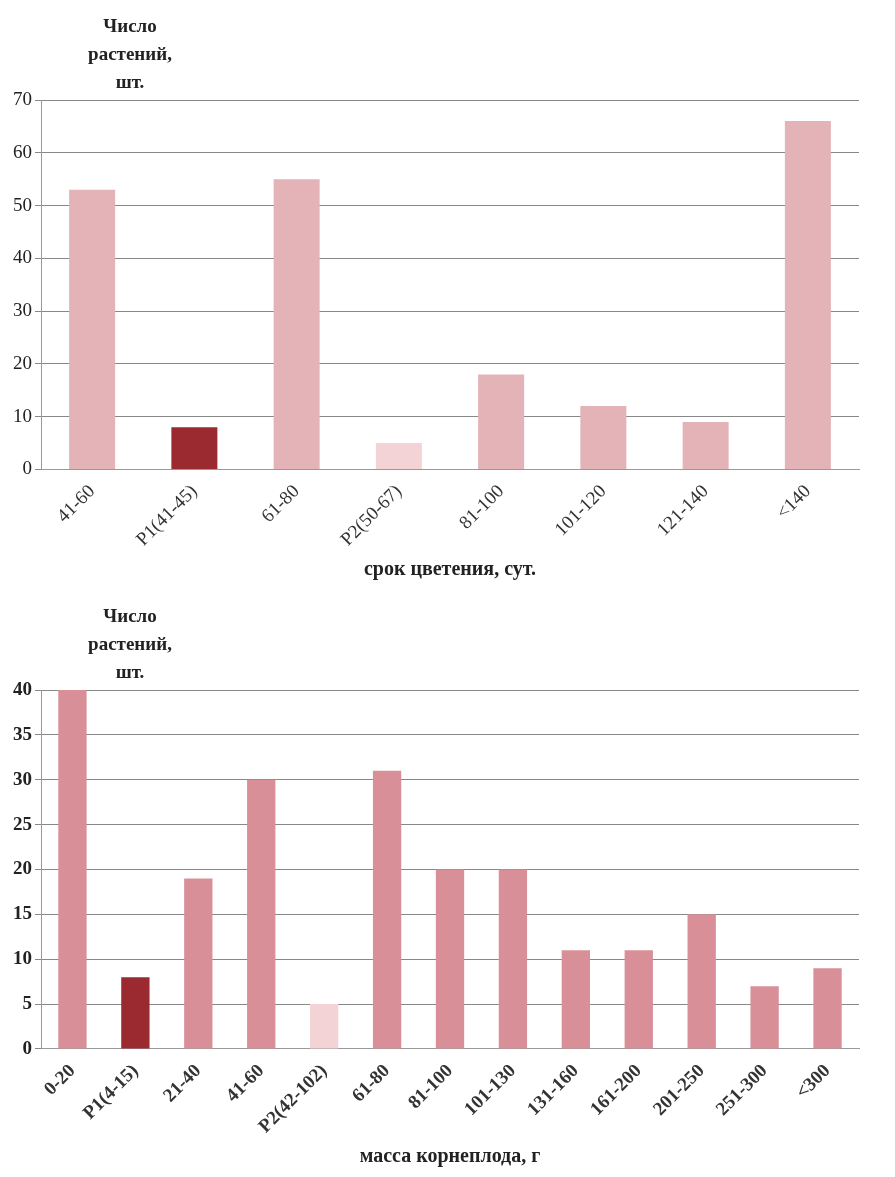  What do you see at coordinates (59, 1079) in the screenshot?
I see `x-tick-label: 0-20` at bounding box center [59, 1079].